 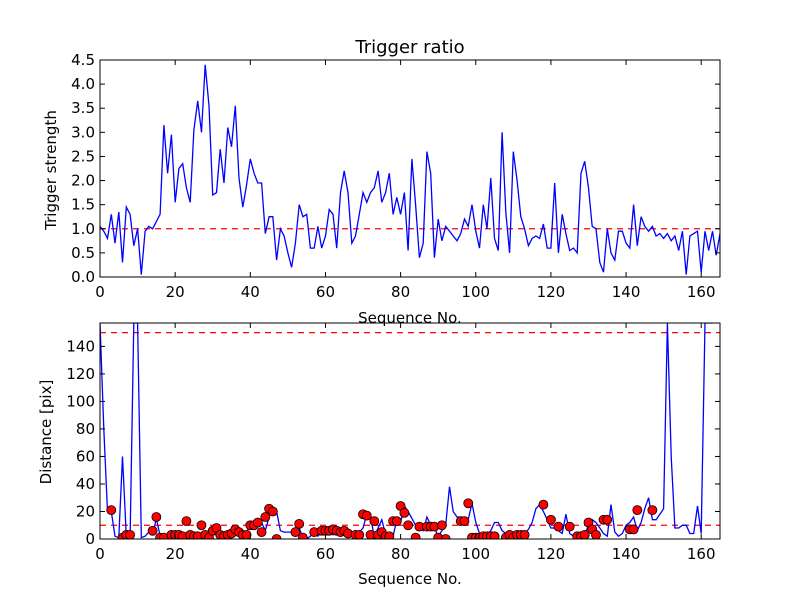 What do you see at coordinates (85, 456) in the screenshot?
I see `y-tick-label: 60` at bounding box center [85, 456].